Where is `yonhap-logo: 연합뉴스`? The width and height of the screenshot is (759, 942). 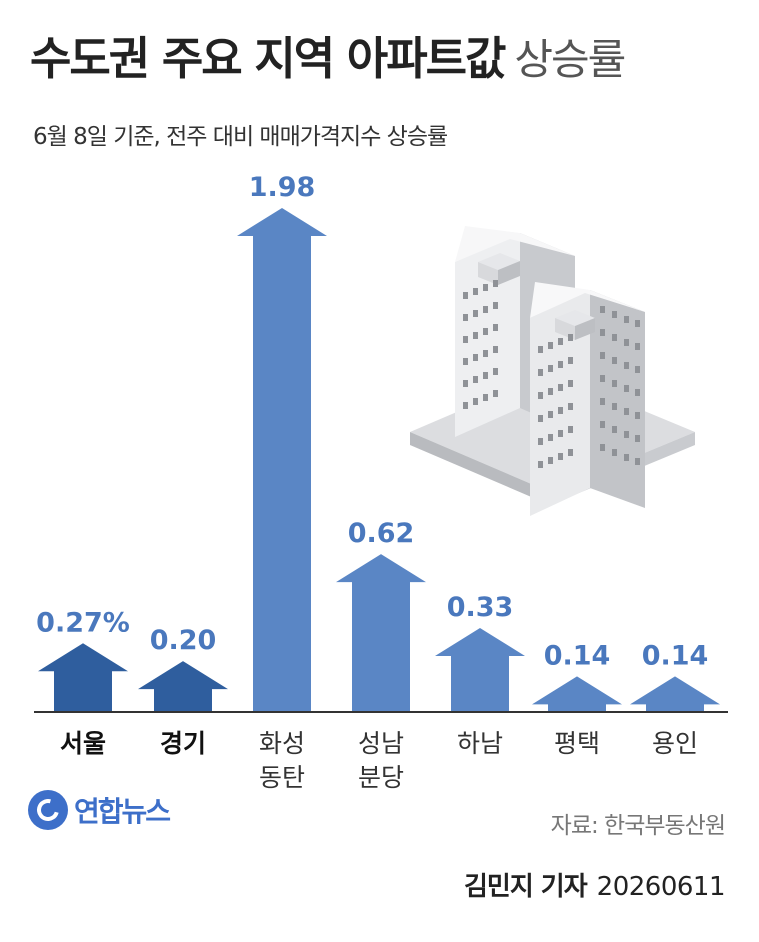
yonhap-logo: 연합뉴스 is located at coordinates (99, 810).